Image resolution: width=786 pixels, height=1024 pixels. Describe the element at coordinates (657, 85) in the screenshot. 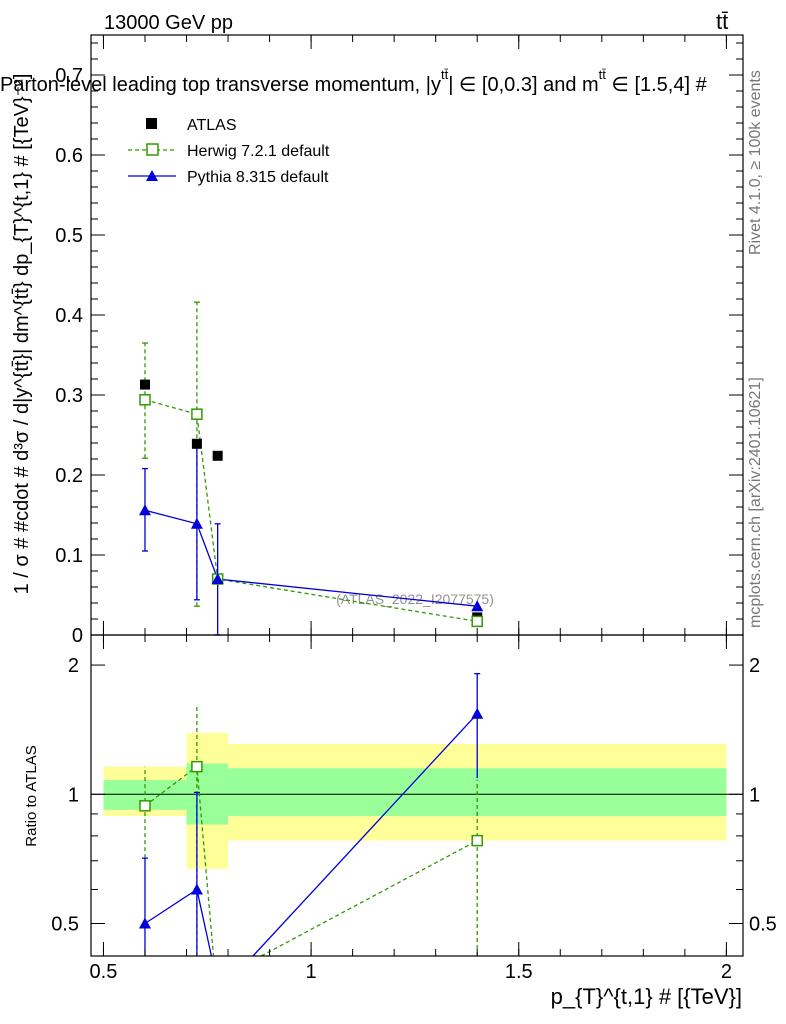

I see `title-part-3: ∈ [1.5,4] #` at that location.